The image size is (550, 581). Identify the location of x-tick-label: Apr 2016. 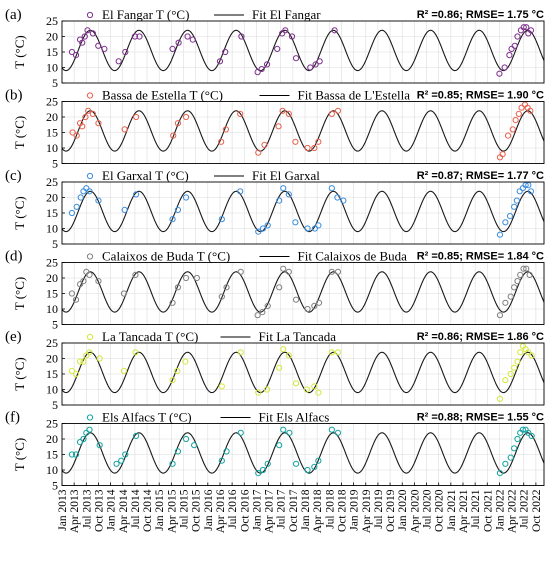
(221, 511).